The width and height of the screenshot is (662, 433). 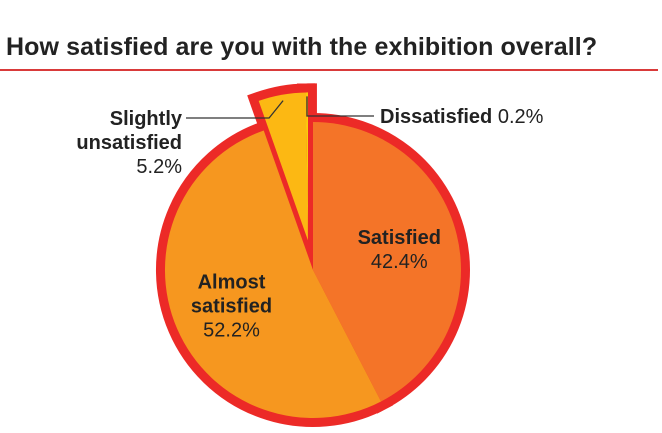 I want to click on slice-satisfied, so click(x=387, y=262).